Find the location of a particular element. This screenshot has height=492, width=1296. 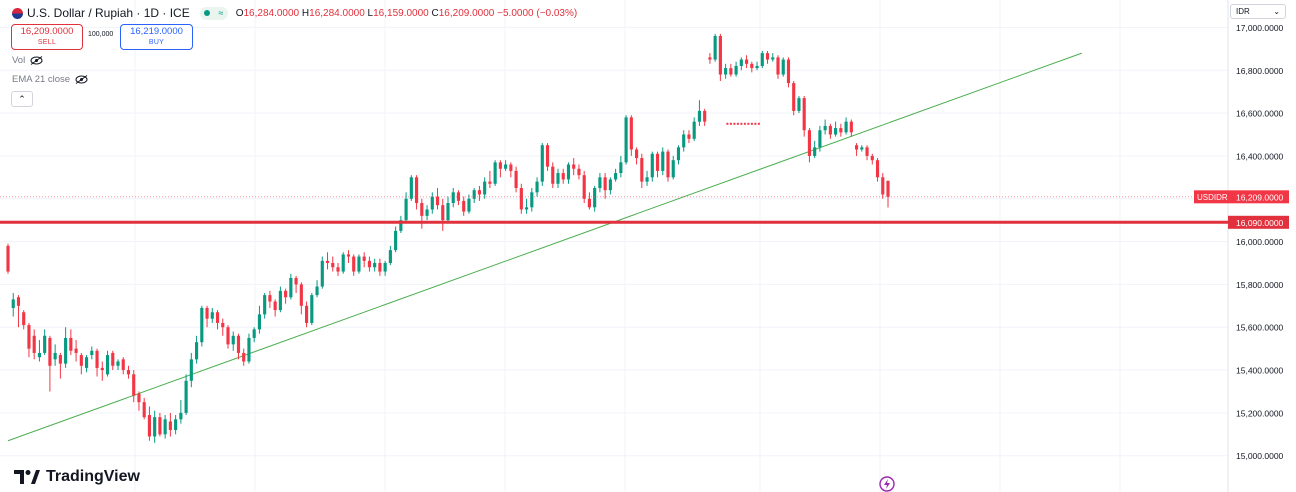

y-tick-label: 16,000.0000 is located at coordinates (1260, 242).